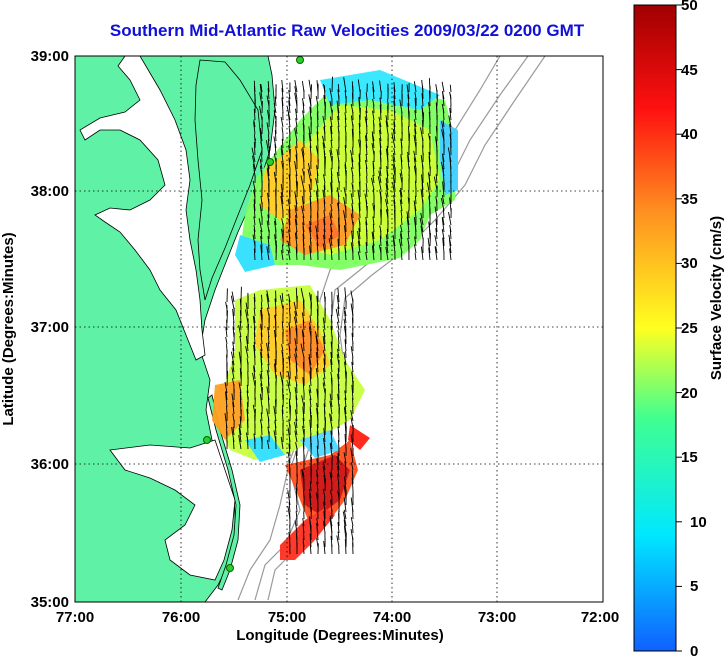  I want to click on colorbar-tick-label: 15, so click(689, 457).